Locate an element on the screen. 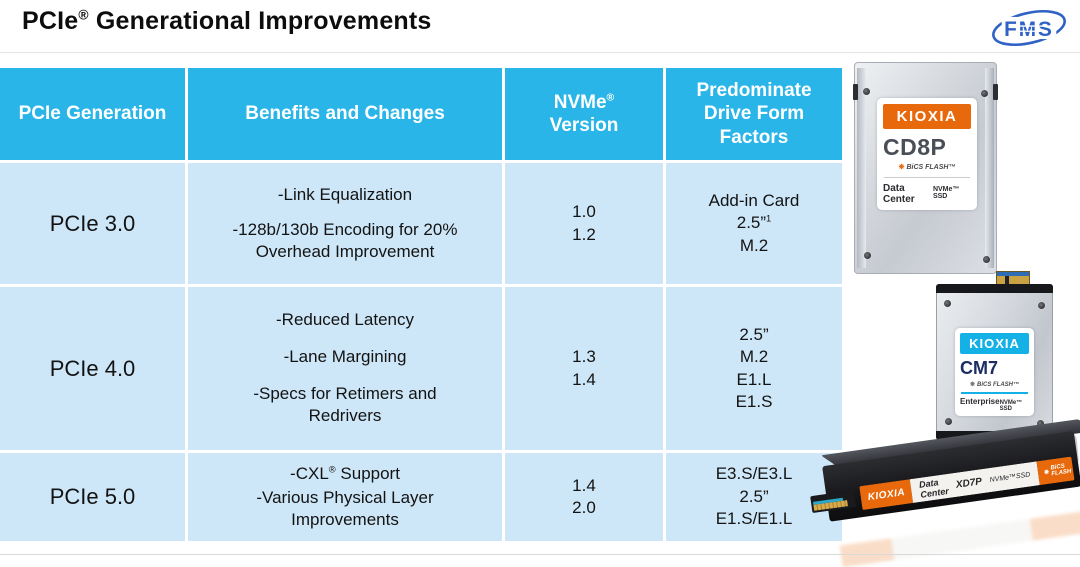  cell-line: 2.5”1 is located at coordinates (754, 223).